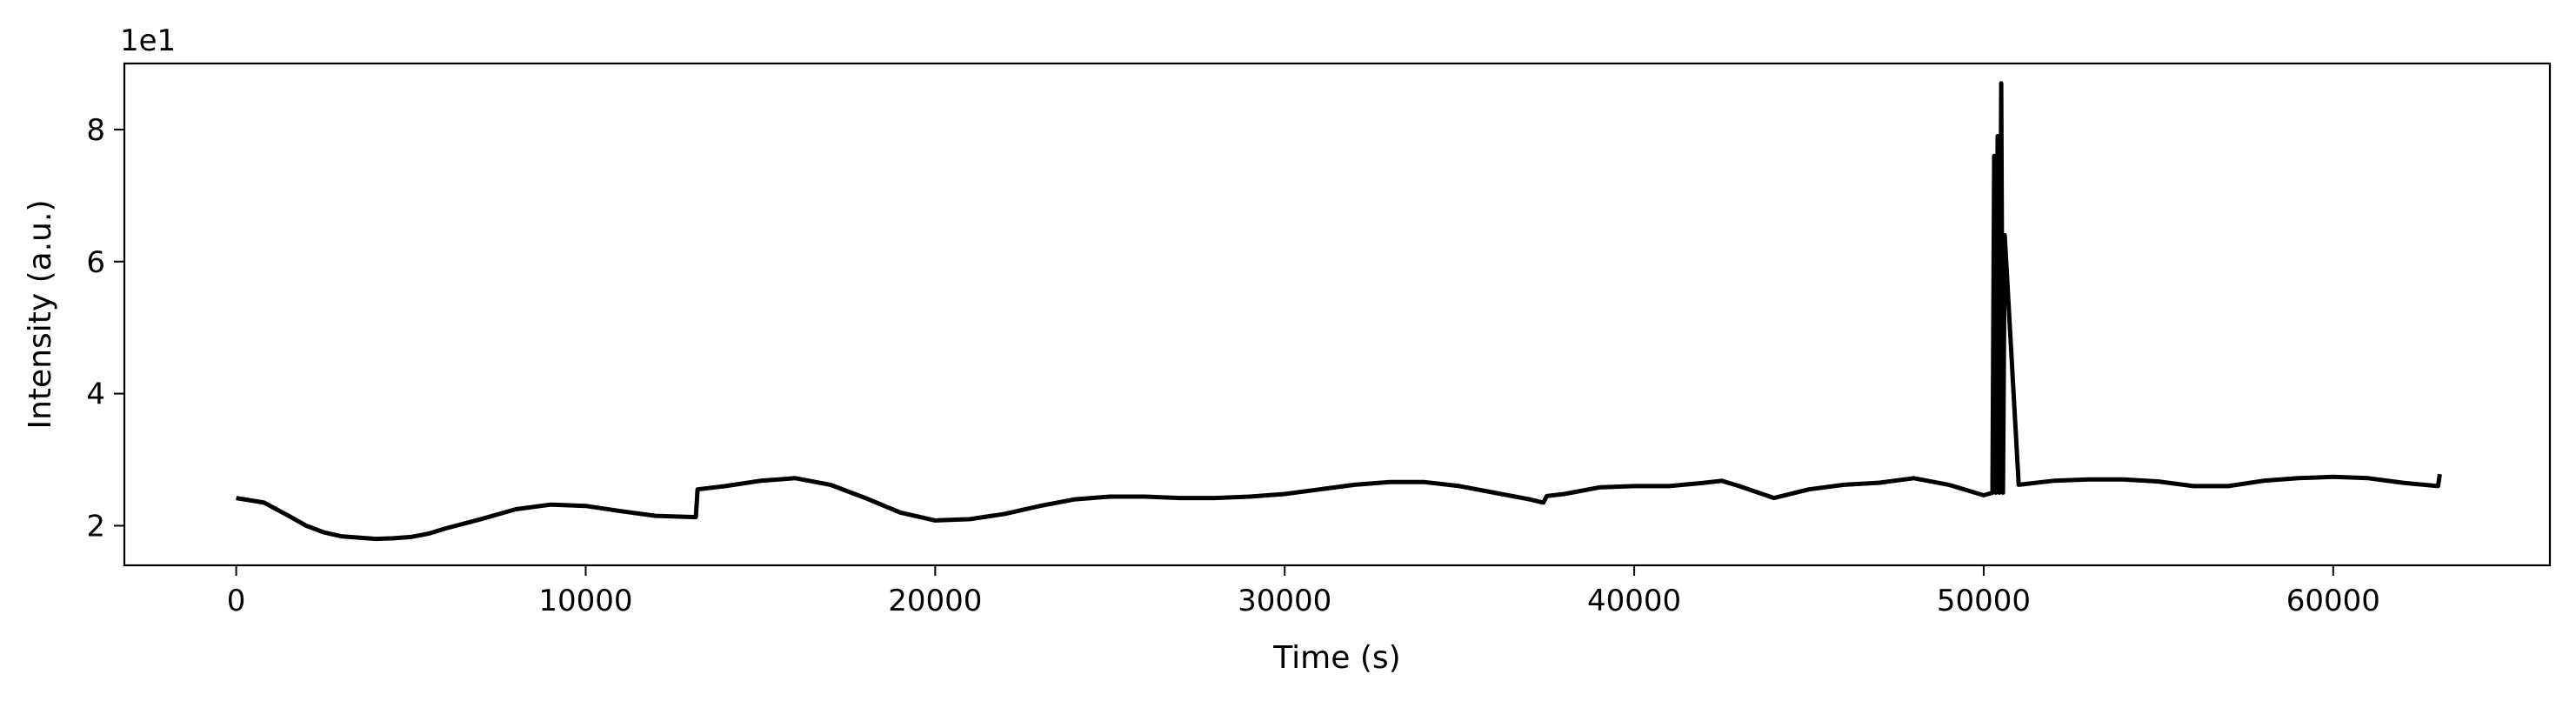  I want to click on y-axis-label: Intensity (a.u.), so click(40, 315).